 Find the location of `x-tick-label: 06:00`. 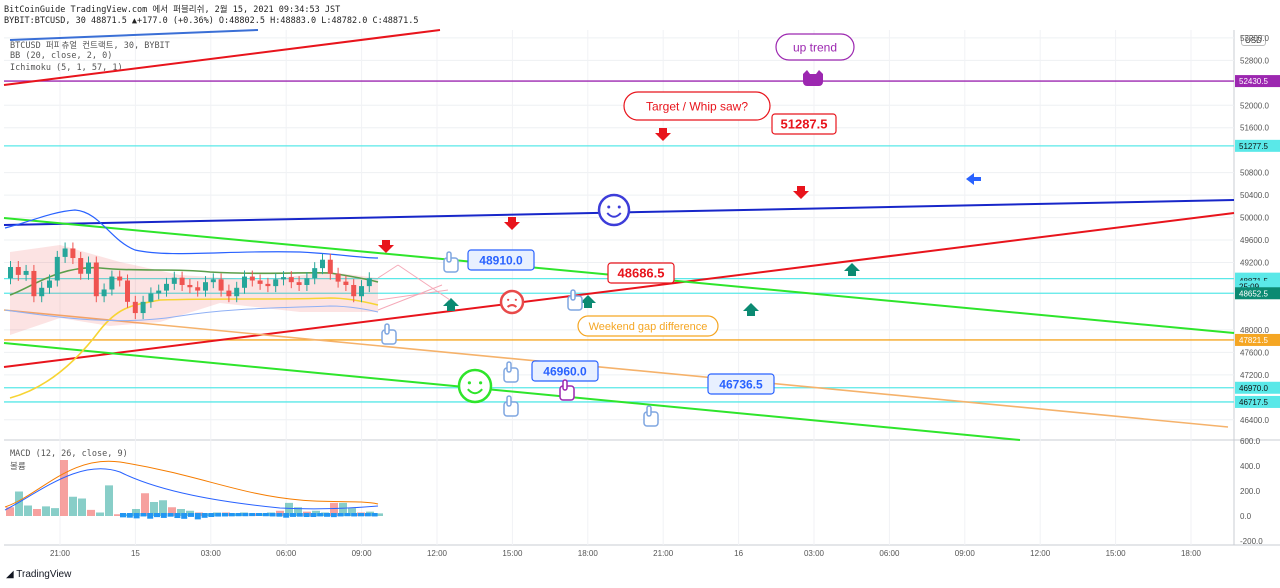

x-tick-label: 06:00 is located at coordinates (286, 553).